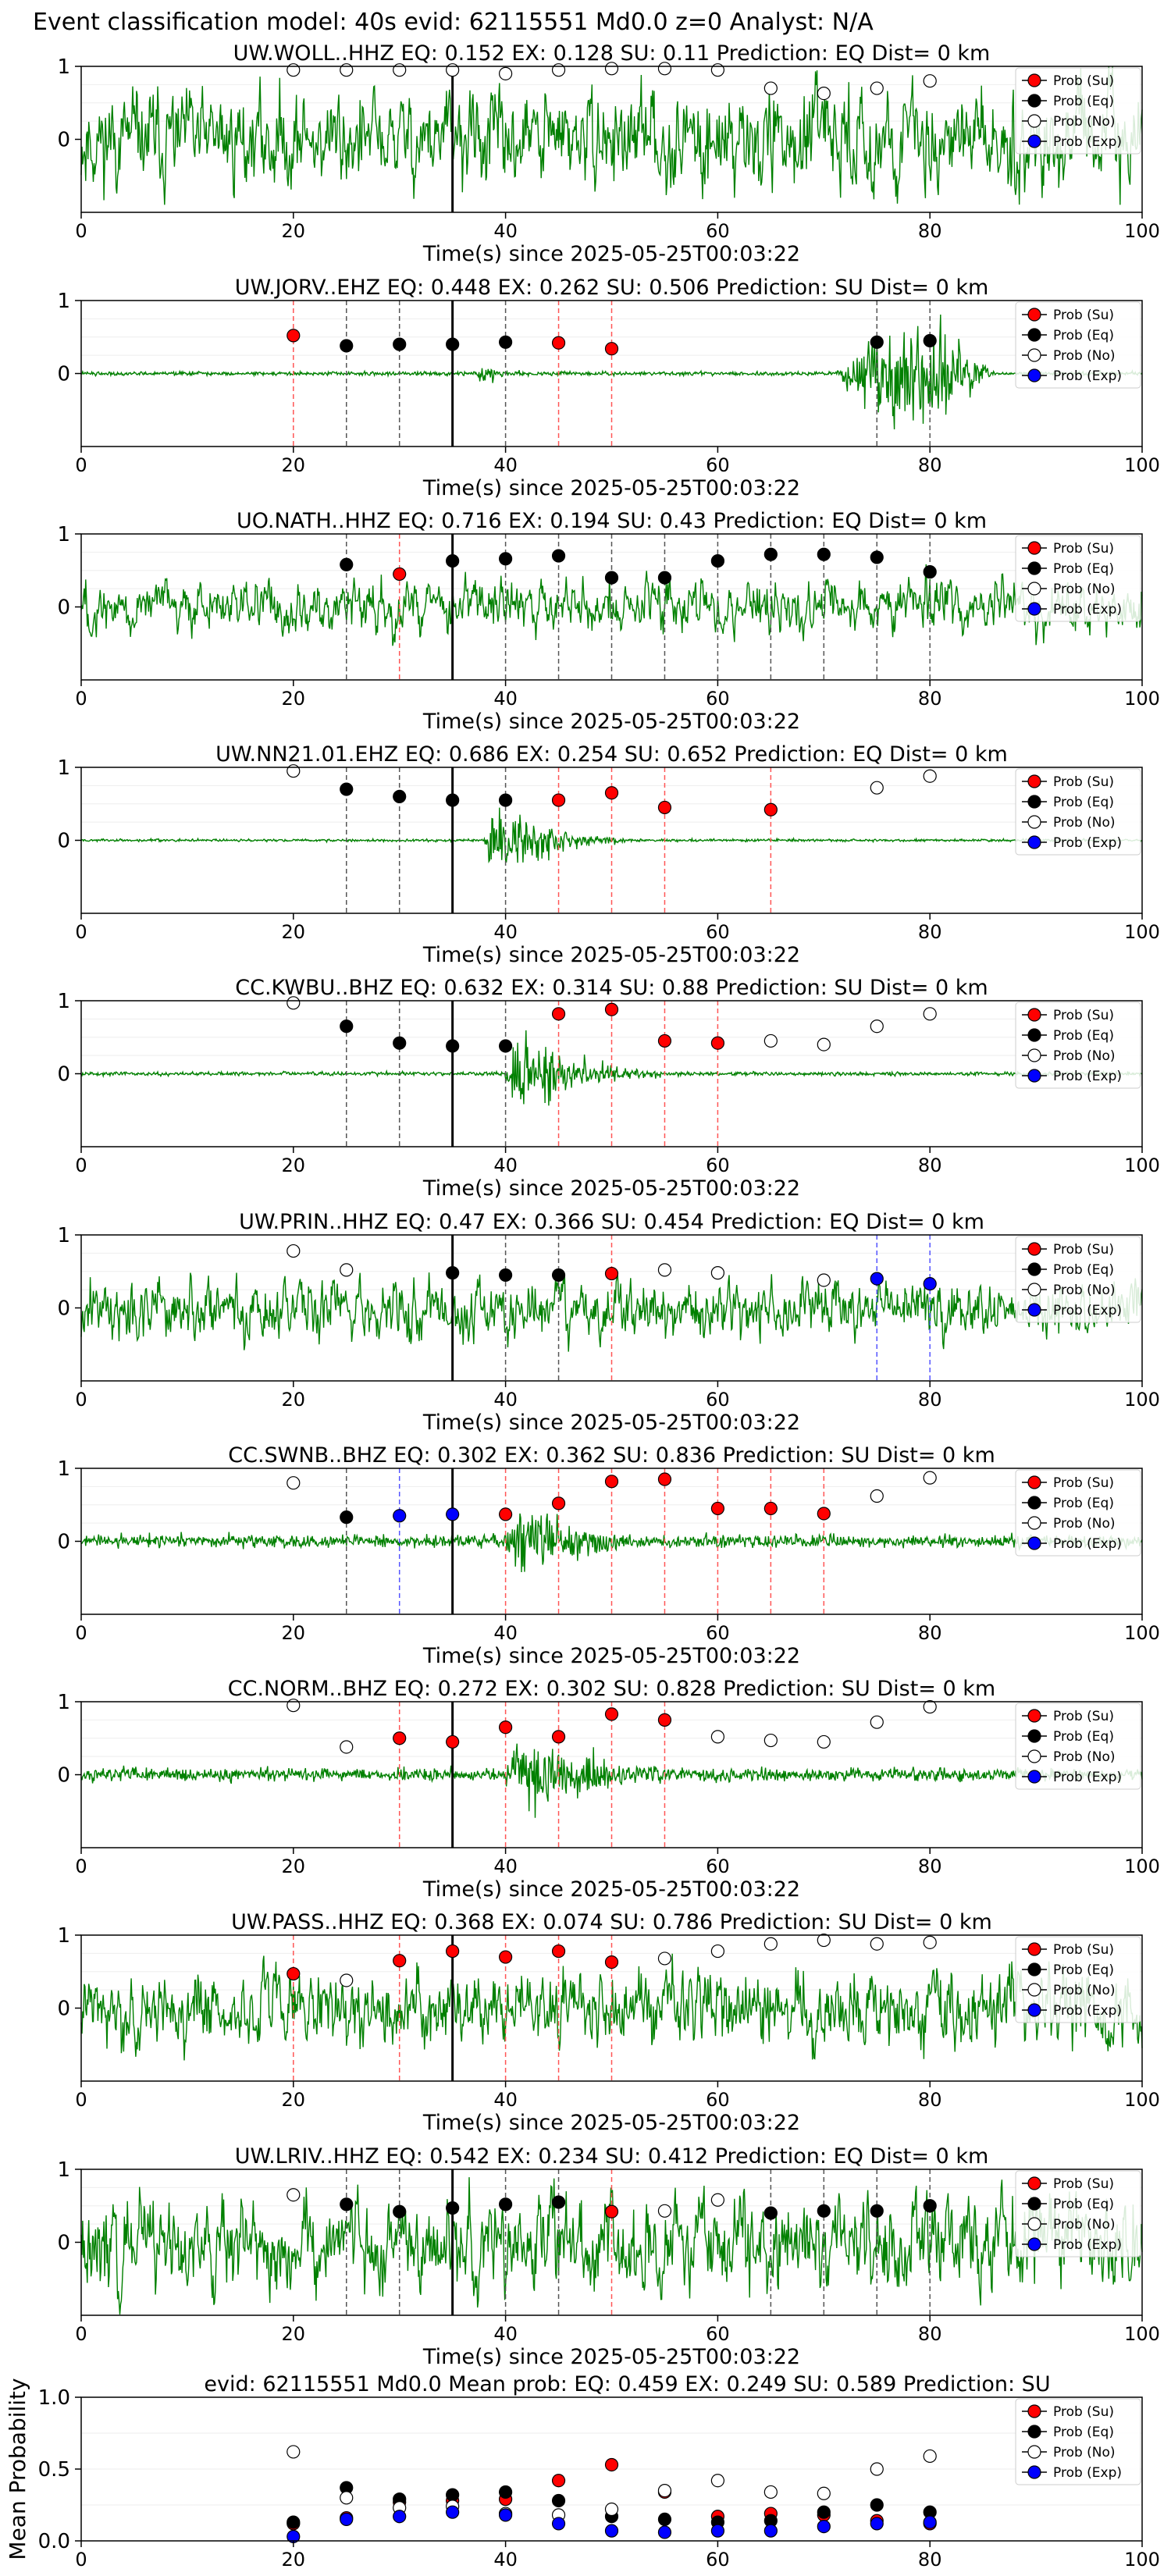 Image resolution: width=1171 pixels, height=2576 pixels. Describe the element at coordinates (1078, 2441) in the screenshot. I see `legend-box` at that location.